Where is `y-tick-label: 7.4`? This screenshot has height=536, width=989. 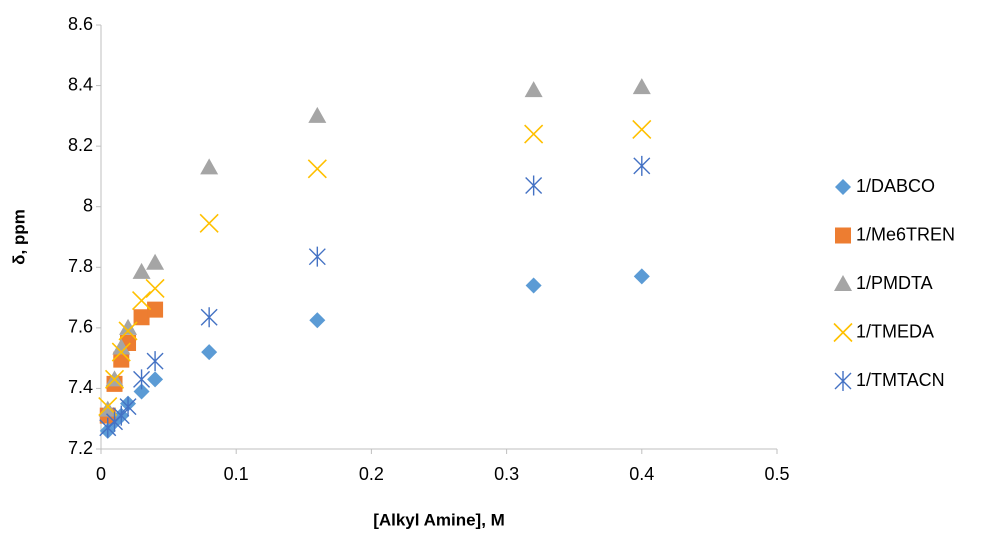 y-tick-label: 7.4 is located at coordinates (80, 387).